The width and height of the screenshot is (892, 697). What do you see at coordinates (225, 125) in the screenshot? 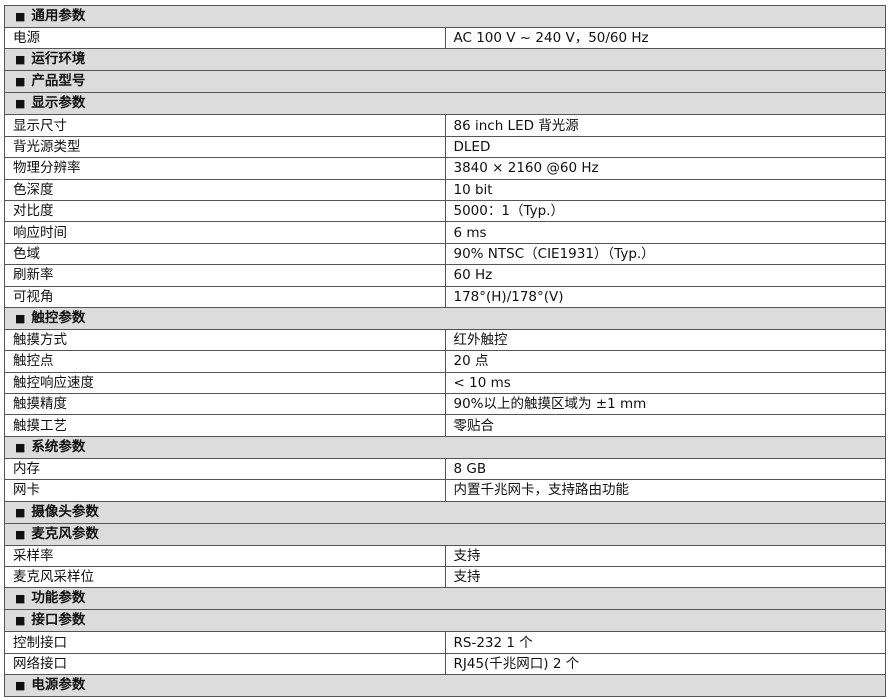
I see `spec-label: 显示尺寸` at bounding box center [225, 125].